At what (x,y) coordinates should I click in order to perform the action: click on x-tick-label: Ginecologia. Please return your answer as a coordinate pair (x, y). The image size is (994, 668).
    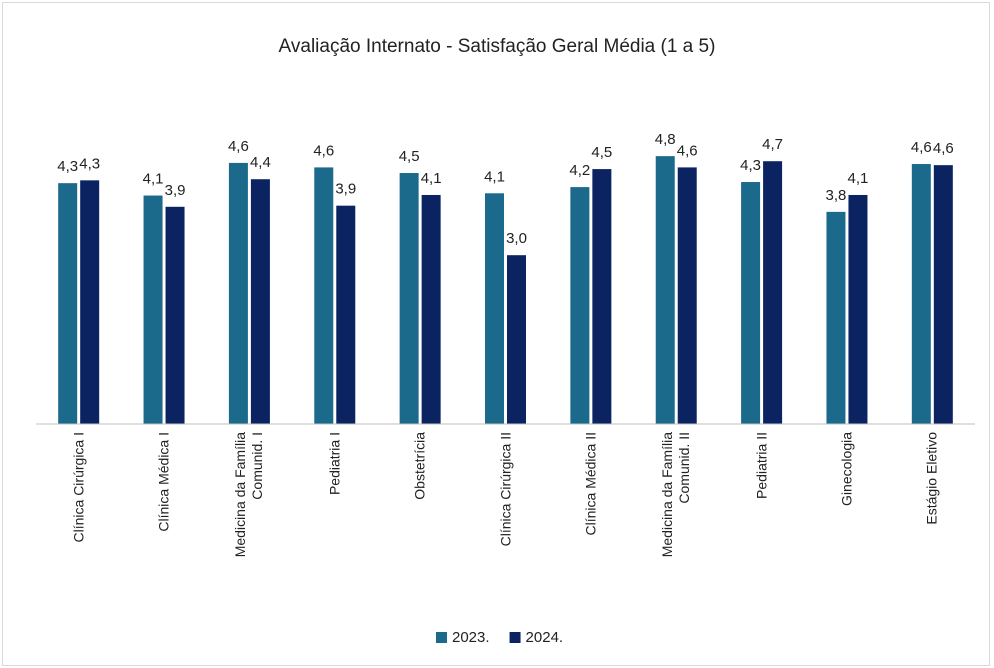
    Looking at the image, I should click on (846, 469).